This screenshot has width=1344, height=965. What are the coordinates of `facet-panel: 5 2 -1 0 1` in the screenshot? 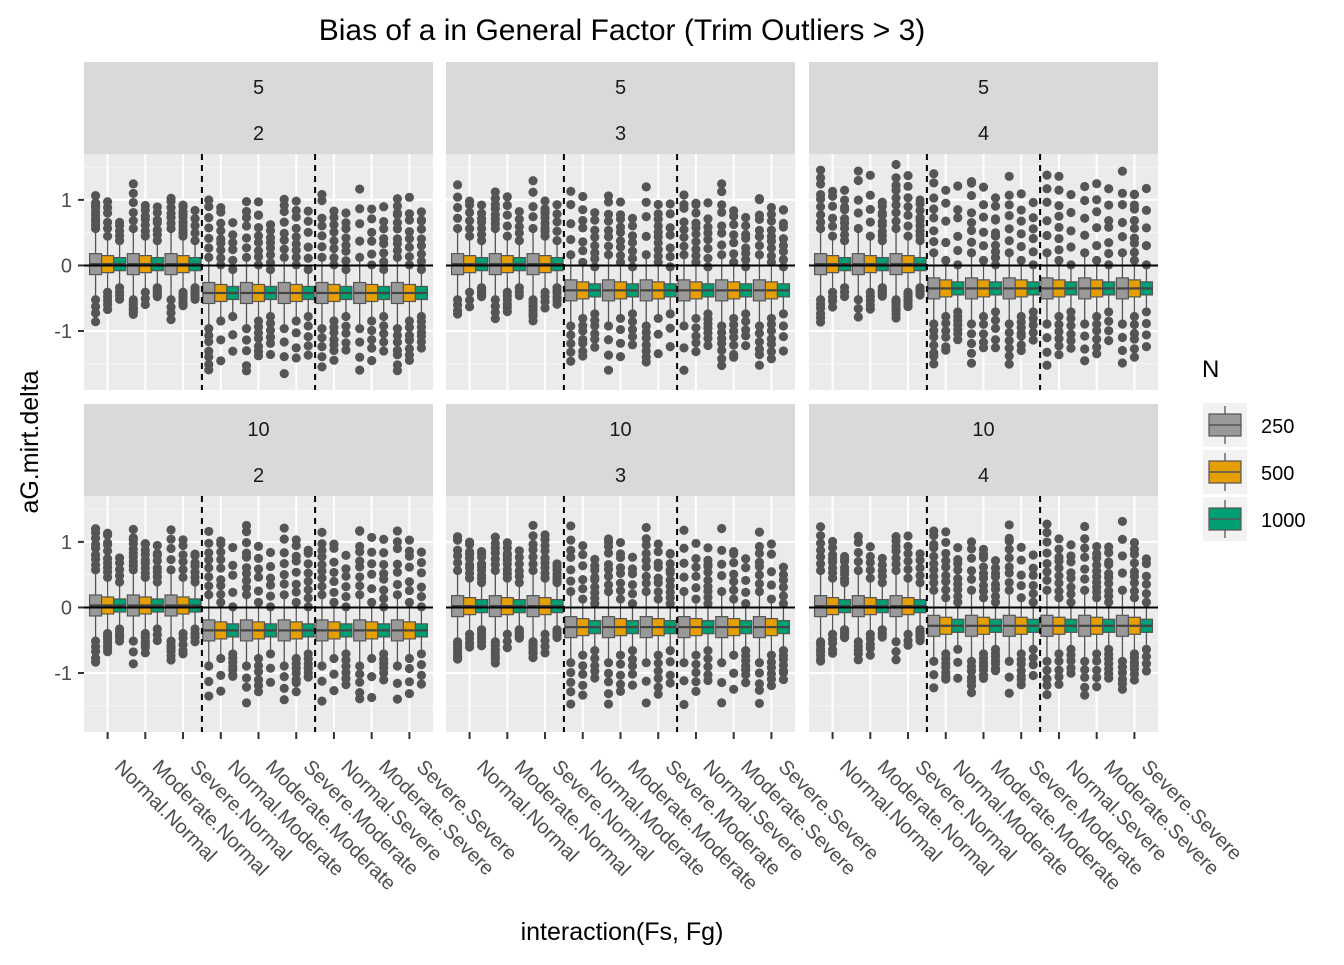 It's located at (243, 226).